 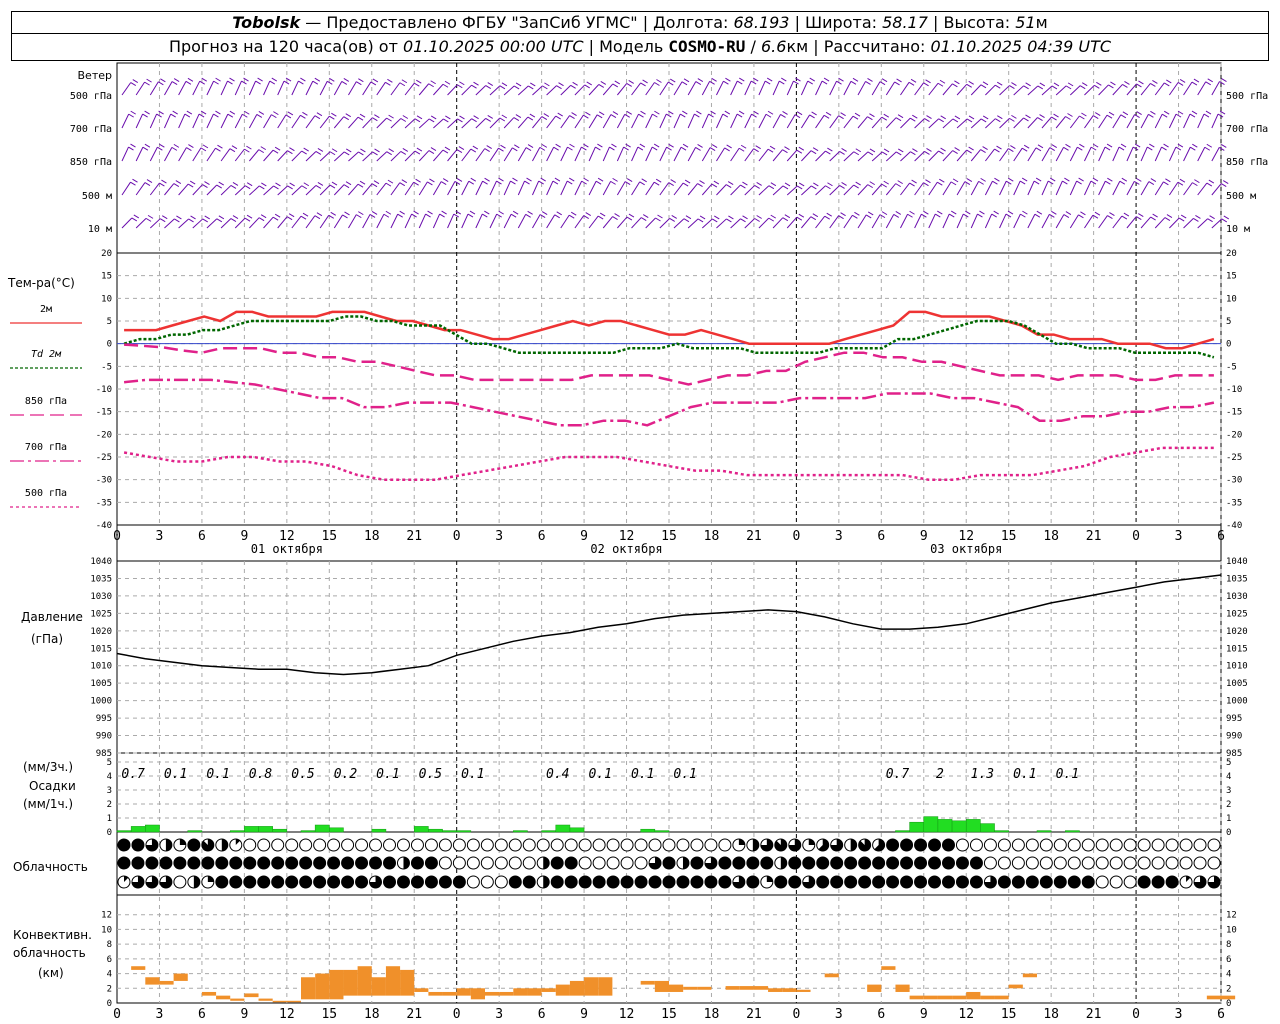 I want to click on temp-ytick: 10, so click(x=106, y=299).